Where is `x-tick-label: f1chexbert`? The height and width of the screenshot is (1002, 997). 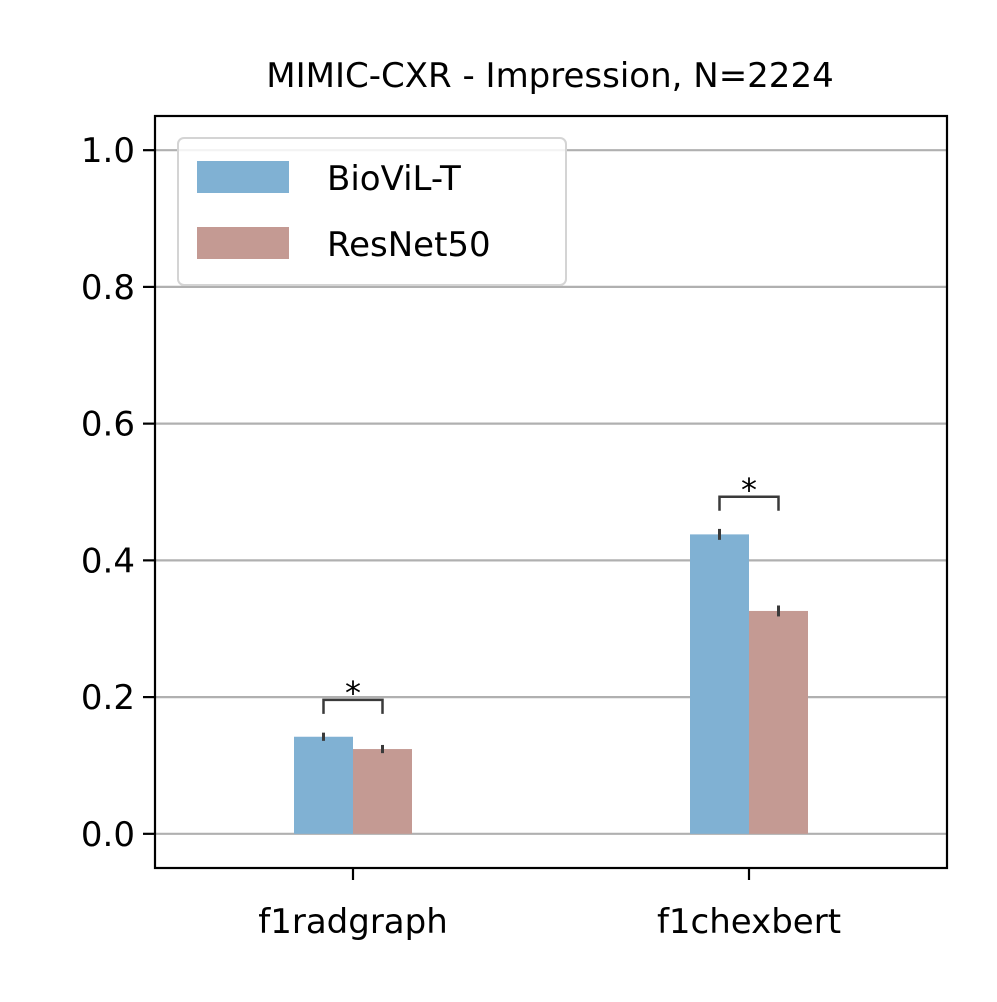 x-tick-label: f1chexbert is located at coordinates (749, 922).